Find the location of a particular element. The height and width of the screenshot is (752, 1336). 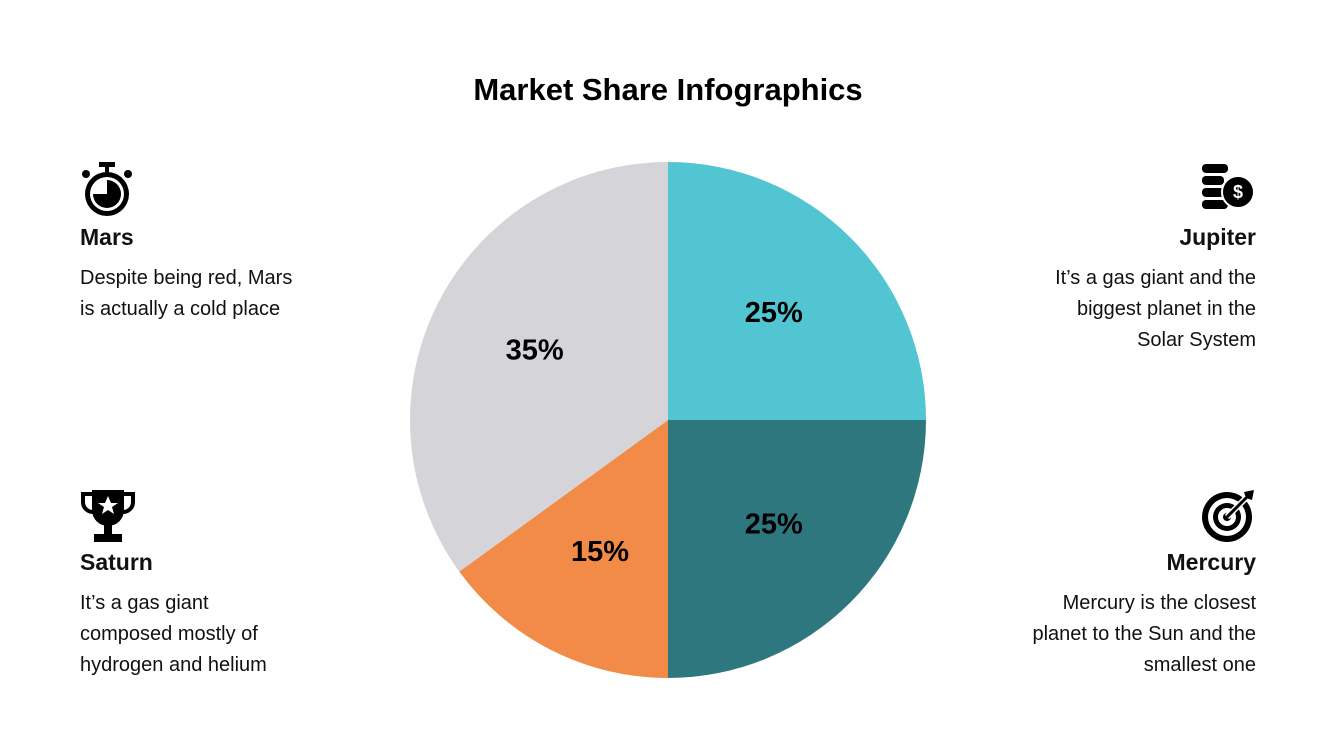

chart-title: Market Share Infographics is located at coordinates (668, 89).